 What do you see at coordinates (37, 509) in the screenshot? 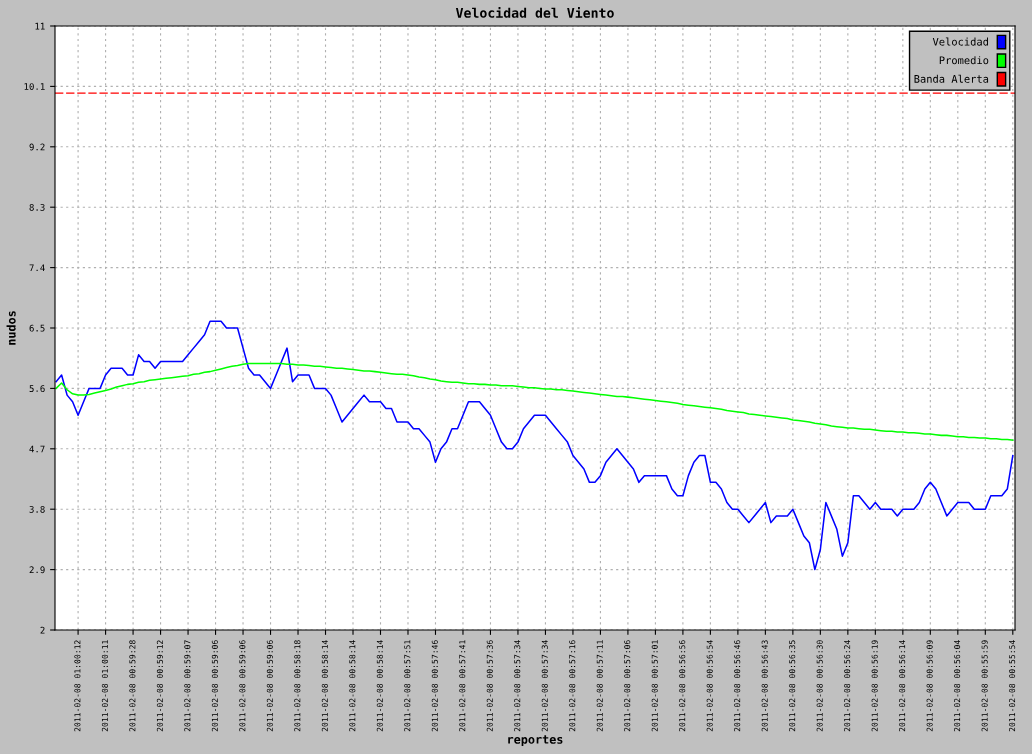
I see `y-tick-label: 3.8` at bounding box center [37, 509].